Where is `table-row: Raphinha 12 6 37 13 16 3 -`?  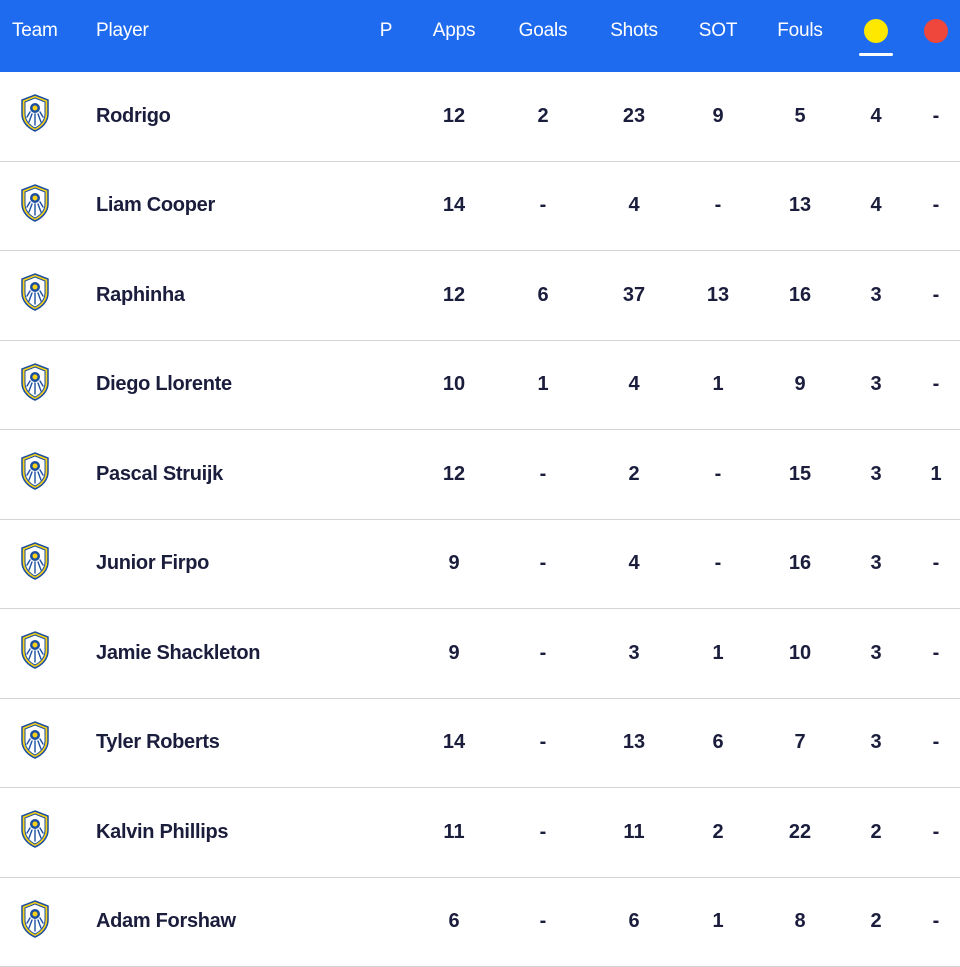 table-row: Raphinha 12 6 37 13 16 3 - is located at coordinates (480, 296).